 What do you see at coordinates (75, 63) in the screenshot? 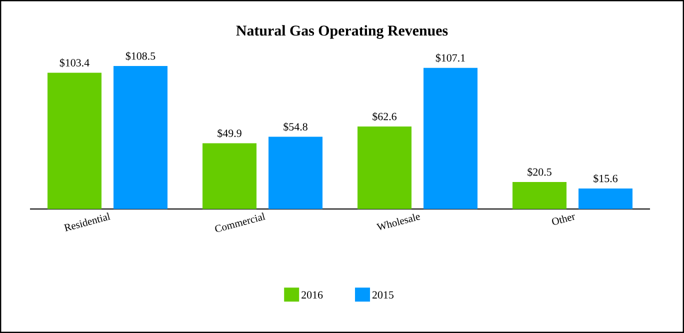
I see `data-label: $103.4` at bounding box center [75, 63].